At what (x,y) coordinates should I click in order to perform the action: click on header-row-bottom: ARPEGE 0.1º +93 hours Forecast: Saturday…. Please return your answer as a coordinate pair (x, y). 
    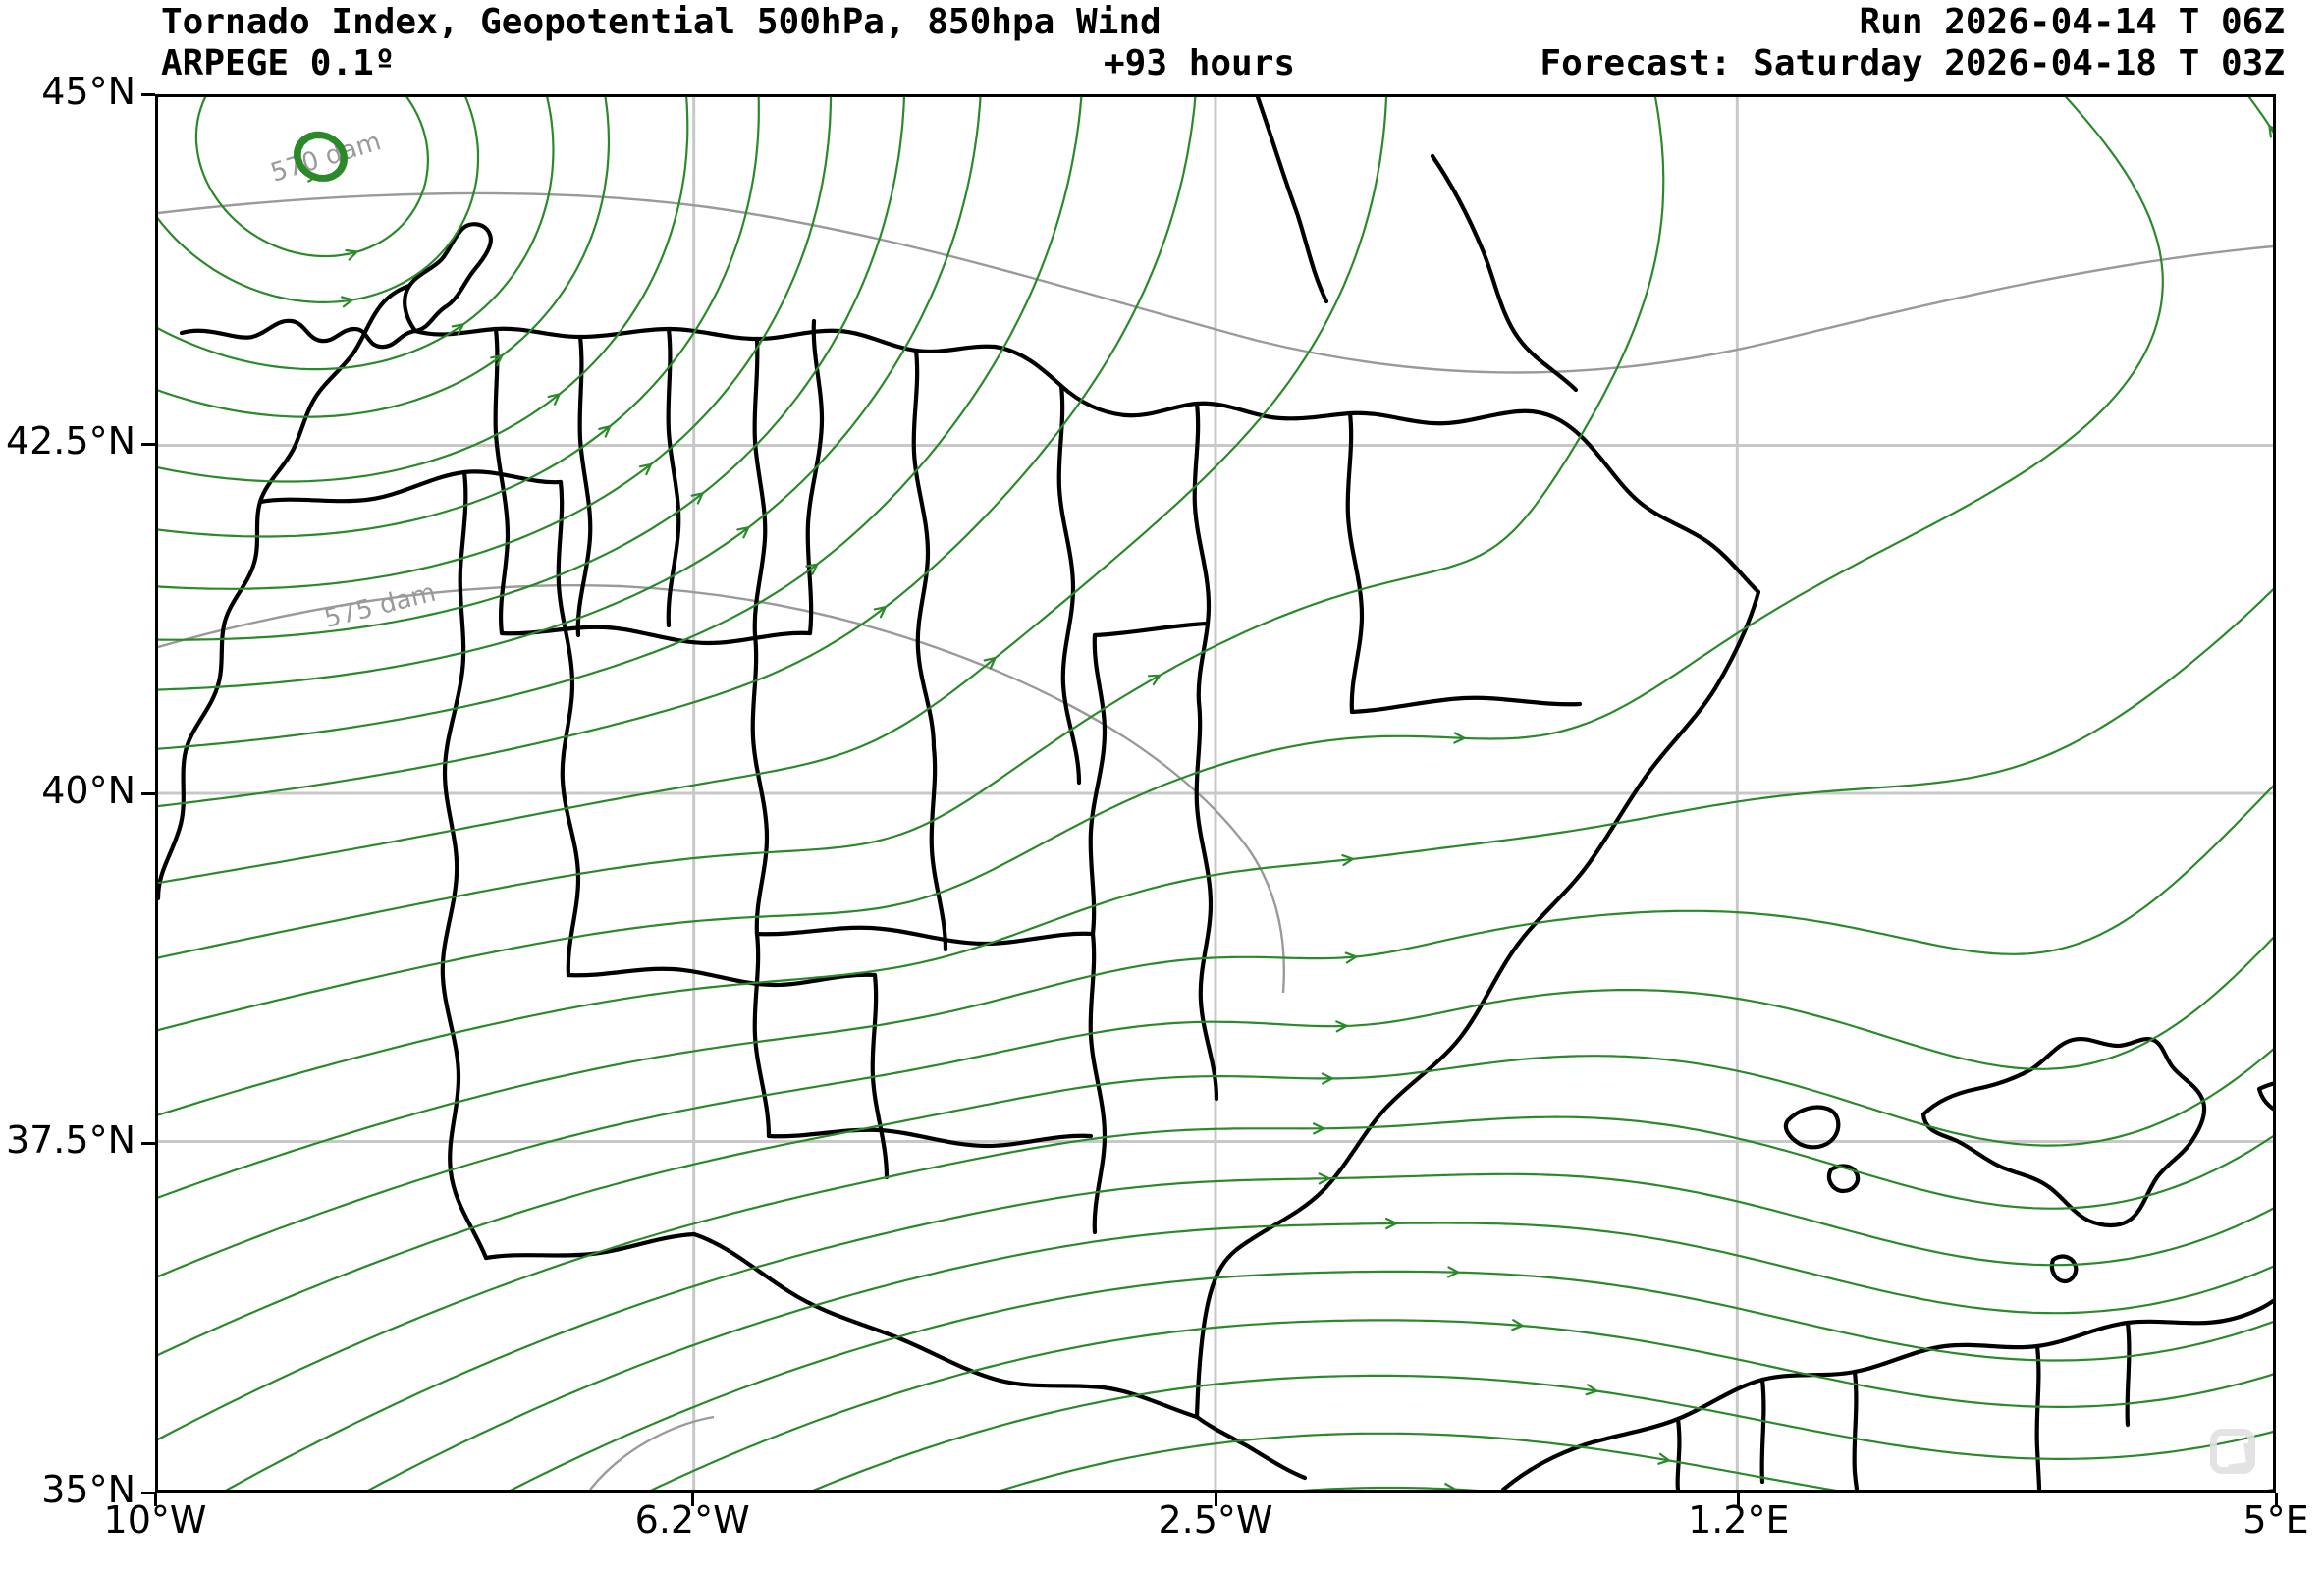
    Looking at the image, I should click on (1162, 63).